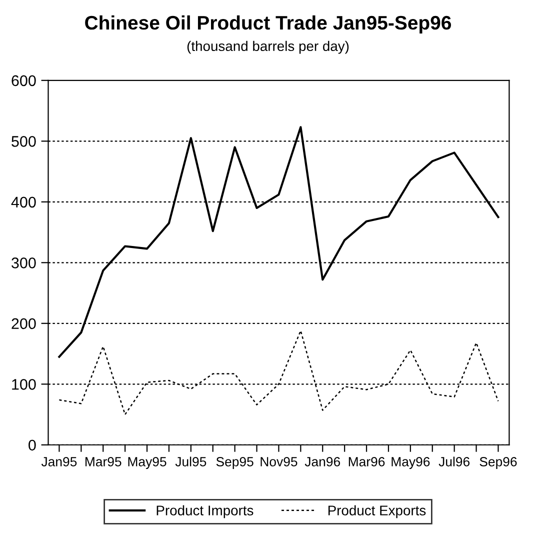  Describe the element at coordinates (411, 463) in the screenshot. I see `x-tick-label: May96` at that location.